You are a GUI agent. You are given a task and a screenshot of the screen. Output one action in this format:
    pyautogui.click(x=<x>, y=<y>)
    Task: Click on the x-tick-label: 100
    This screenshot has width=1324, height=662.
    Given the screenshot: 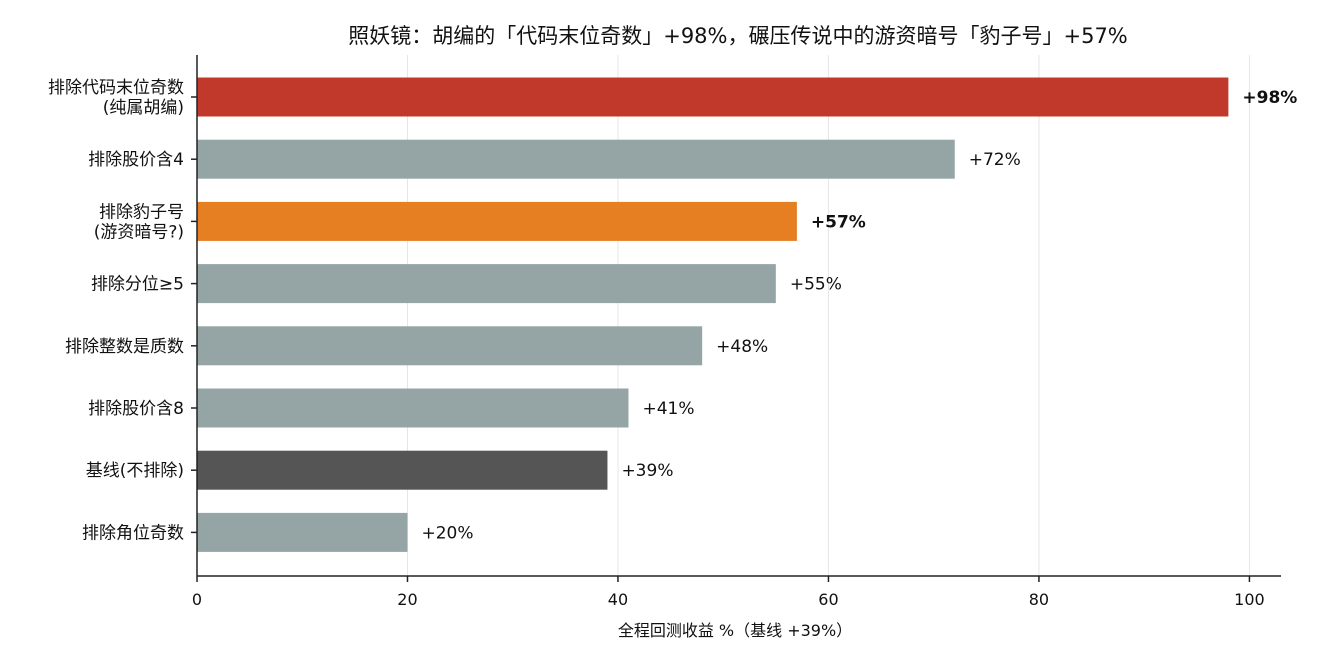 What is the action you would take?
    pyautogui.click(x=1249, y=599)
    